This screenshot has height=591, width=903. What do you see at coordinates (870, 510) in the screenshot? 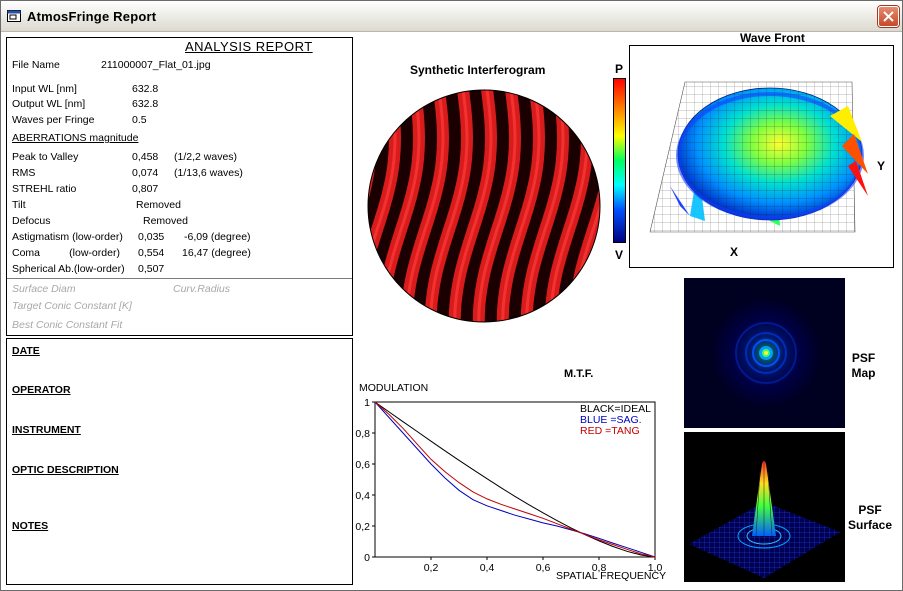
I see `psf-surface-label-line1: PSF` at bounding box center [870, 510].